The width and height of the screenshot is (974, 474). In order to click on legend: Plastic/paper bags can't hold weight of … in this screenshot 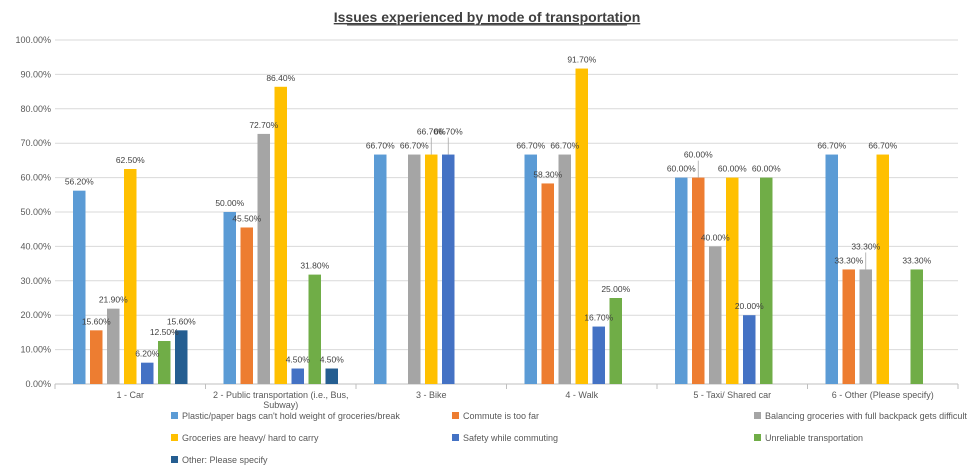, I will do `click(569, 438)`.